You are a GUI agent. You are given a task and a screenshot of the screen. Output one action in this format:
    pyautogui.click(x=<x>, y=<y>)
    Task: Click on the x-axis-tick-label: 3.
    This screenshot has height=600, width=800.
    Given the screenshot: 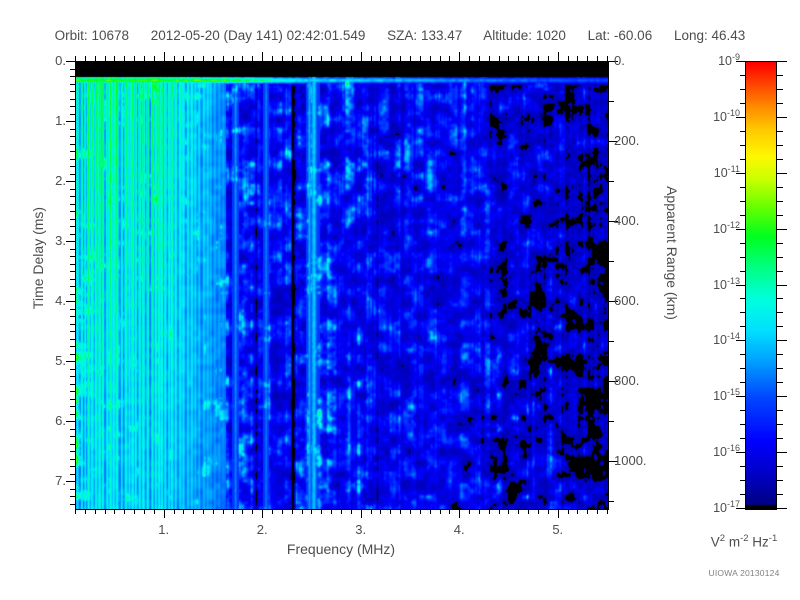 What is the action you would take?
    pyautogui.click(x=361, y=529)
    